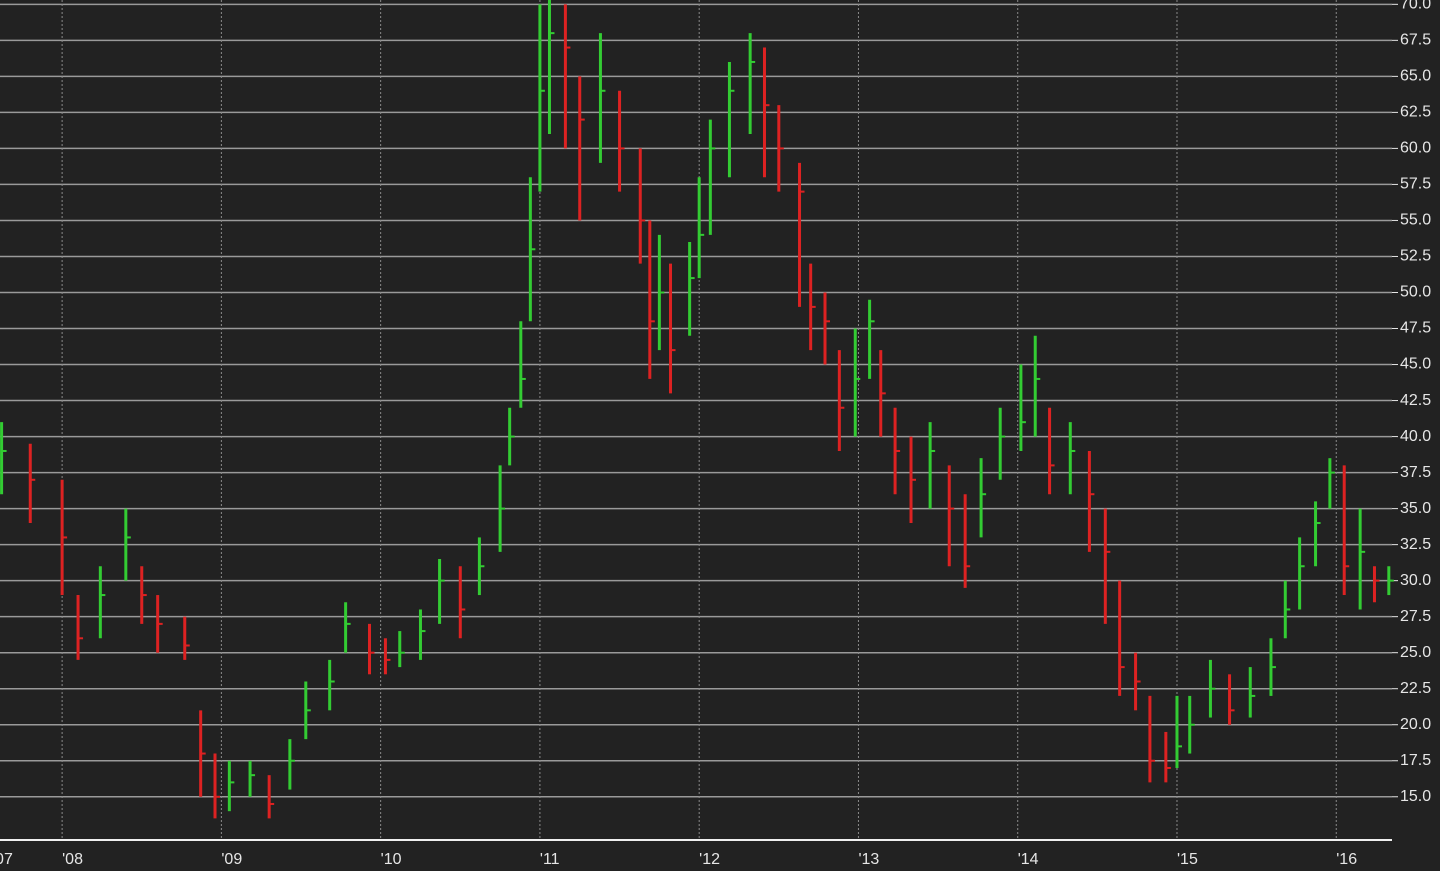 This screenshot has width=1440, height=871. What do you see at coordinates (1415, 220) in the screenshot?
I see `y-tick-label: 55.0` at bounding box center [1415, 220].